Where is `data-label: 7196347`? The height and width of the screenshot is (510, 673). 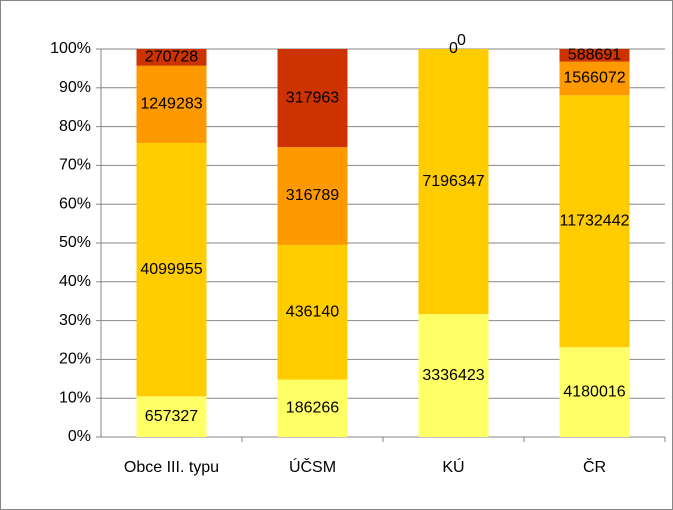 data-label: 7196347 is located at coordinates (453, 181).